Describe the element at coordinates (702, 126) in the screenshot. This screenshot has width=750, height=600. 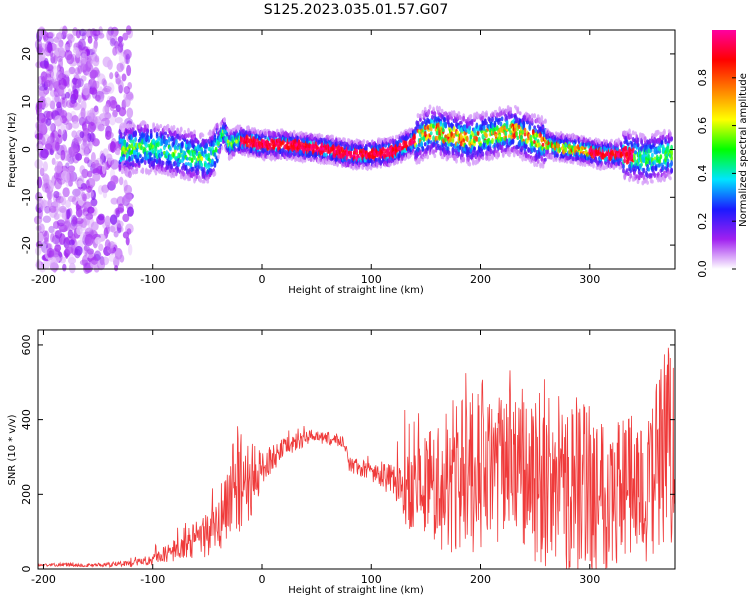
I see `colorbar-tick-label: 0.6` at that location.